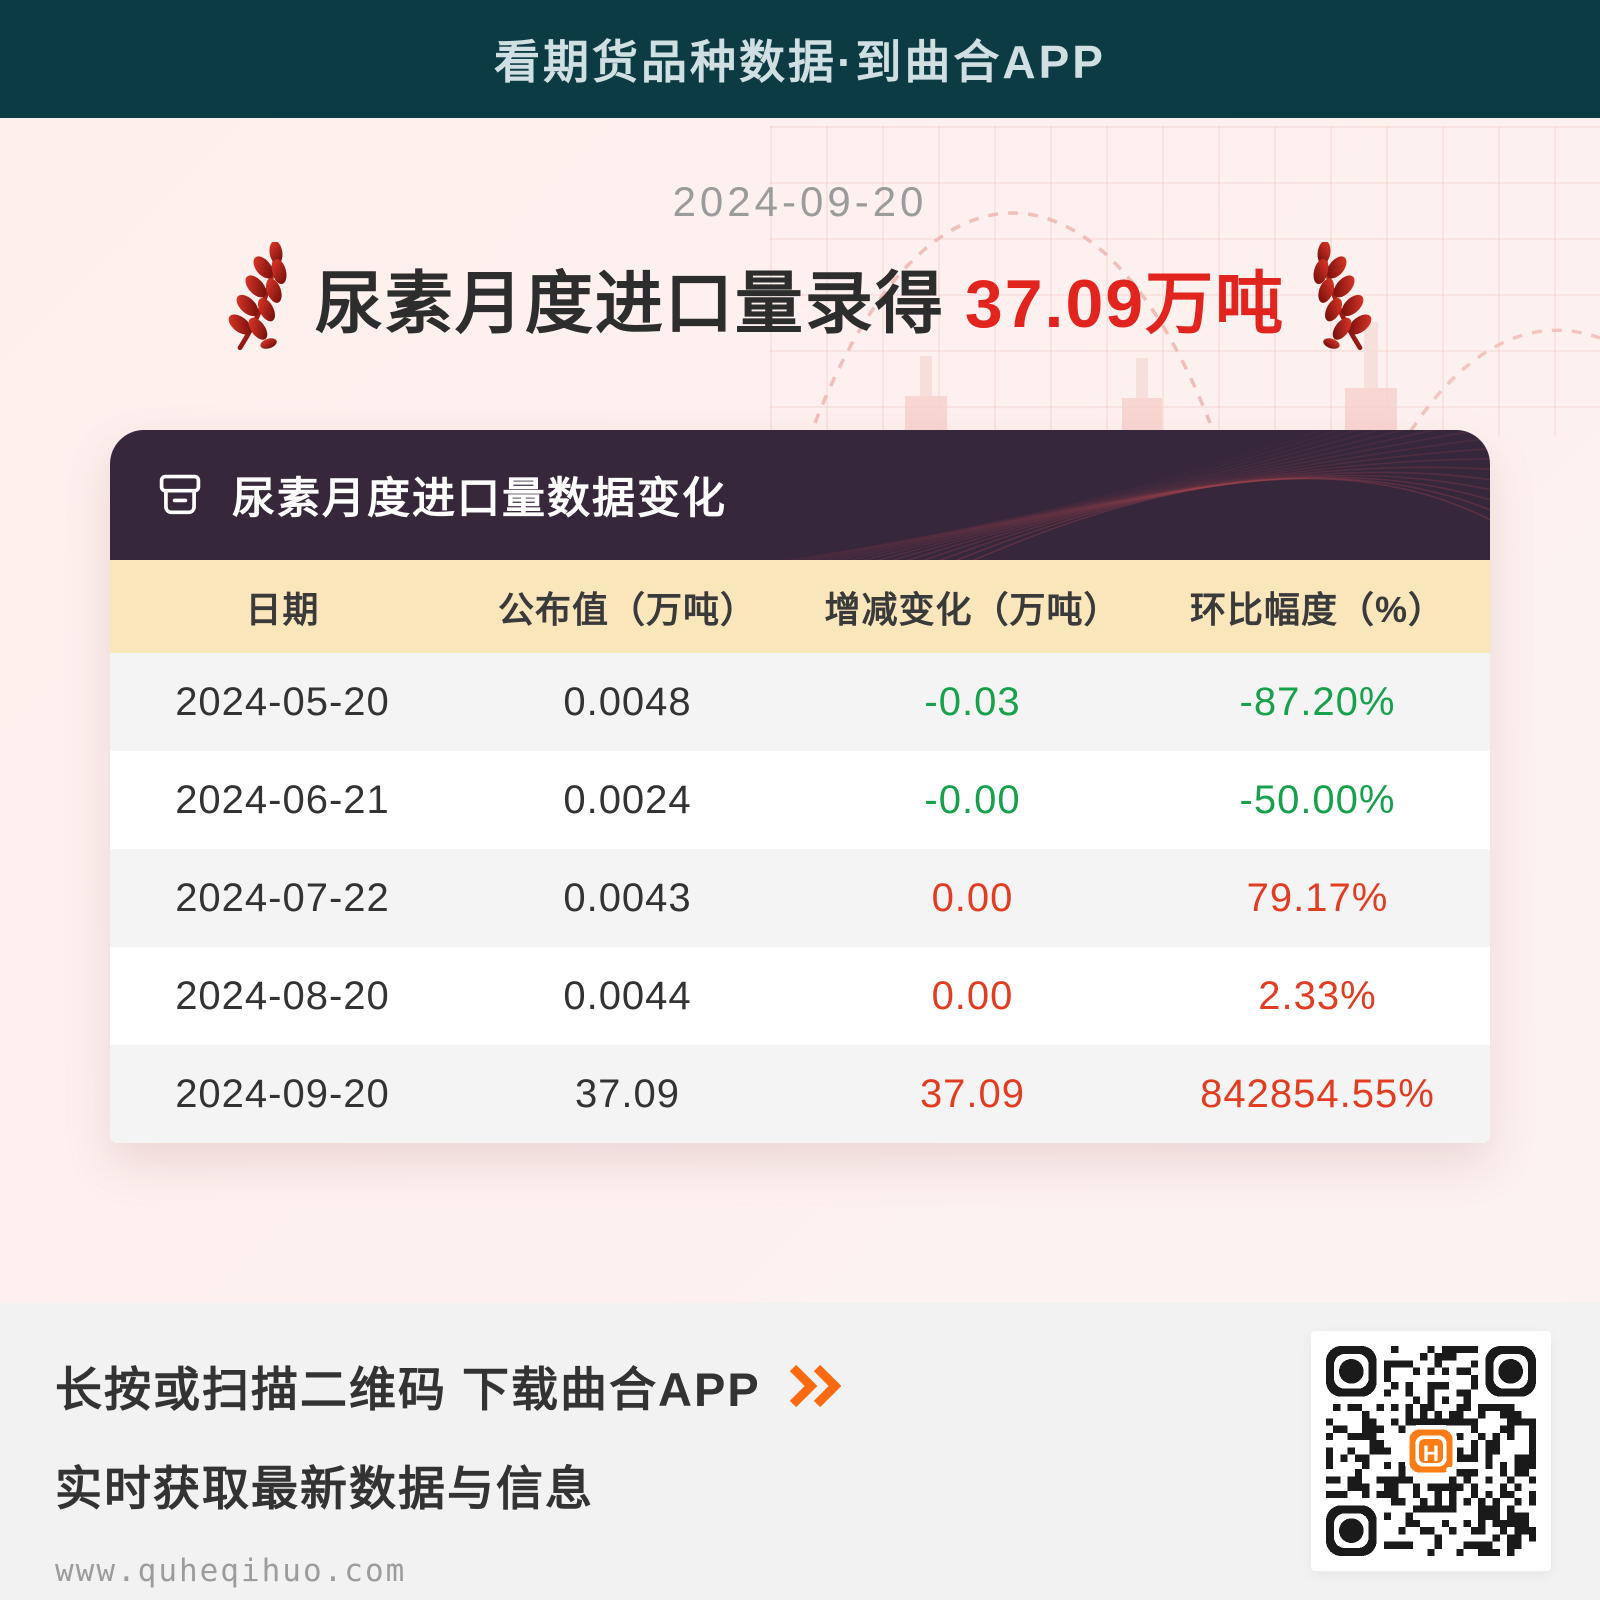 Image resolution: width=1600 pixels, height=1600 pixels. What do you see at coordinates (324, 1488) in the screenshot?
I see `footer-subtitle: 实时获取最新数据与信息` at bounding box center [324, 1488].